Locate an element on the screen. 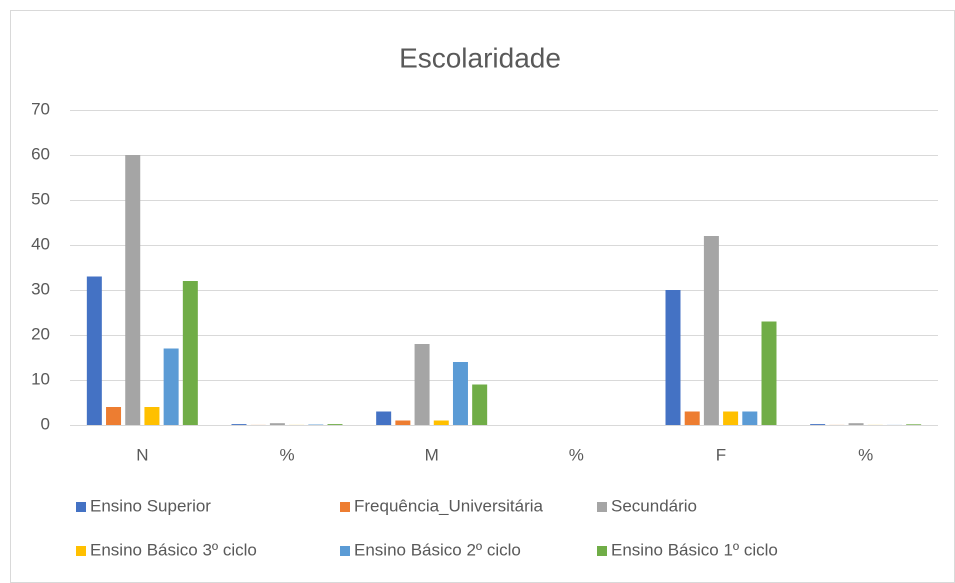 The width and height of the screenshot is (955, 583). y-tick-label: 30 is located at coordinates (40, 288).